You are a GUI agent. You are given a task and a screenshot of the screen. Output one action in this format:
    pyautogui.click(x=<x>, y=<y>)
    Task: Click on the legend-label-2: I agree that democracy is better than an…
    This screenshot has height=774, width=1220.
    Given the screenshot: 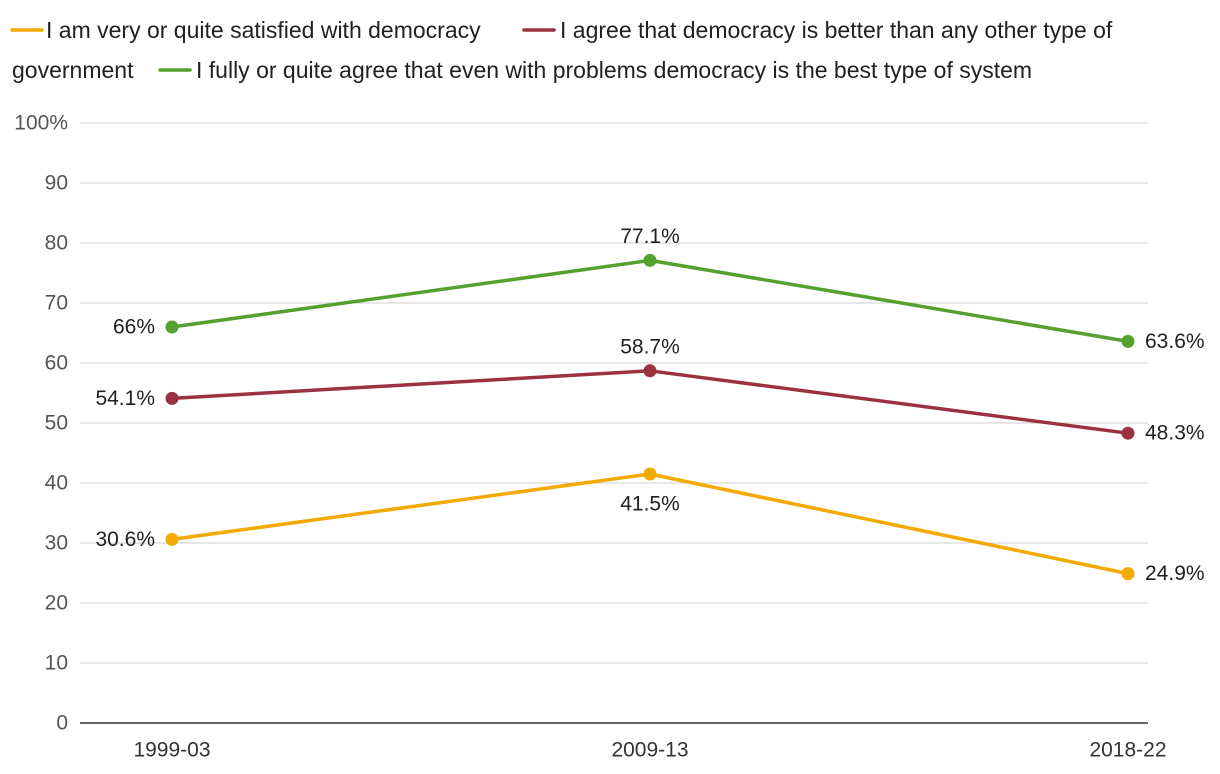 What is the action you would take?
    pyautogui.click(x=562, y=50)
    